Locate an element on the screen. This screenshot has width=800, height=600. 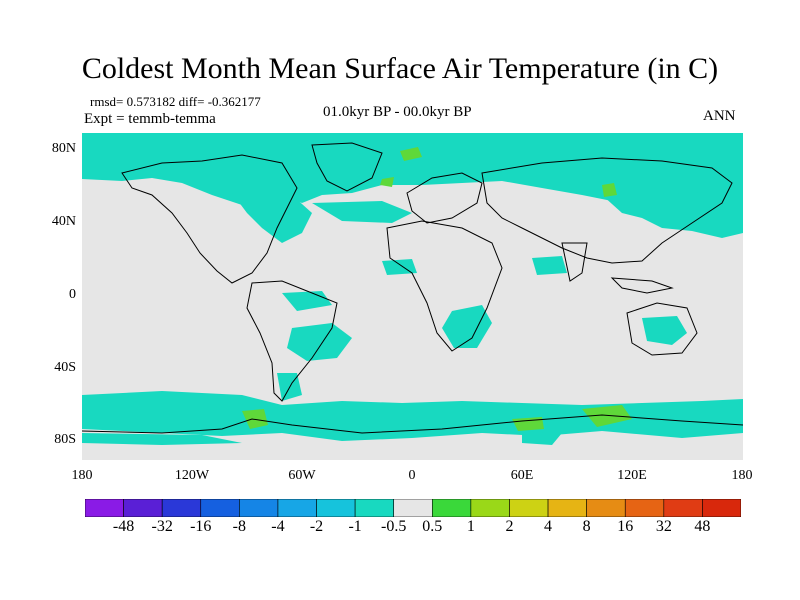
colorbar-label: -32 is located at coordinates (162, 526).